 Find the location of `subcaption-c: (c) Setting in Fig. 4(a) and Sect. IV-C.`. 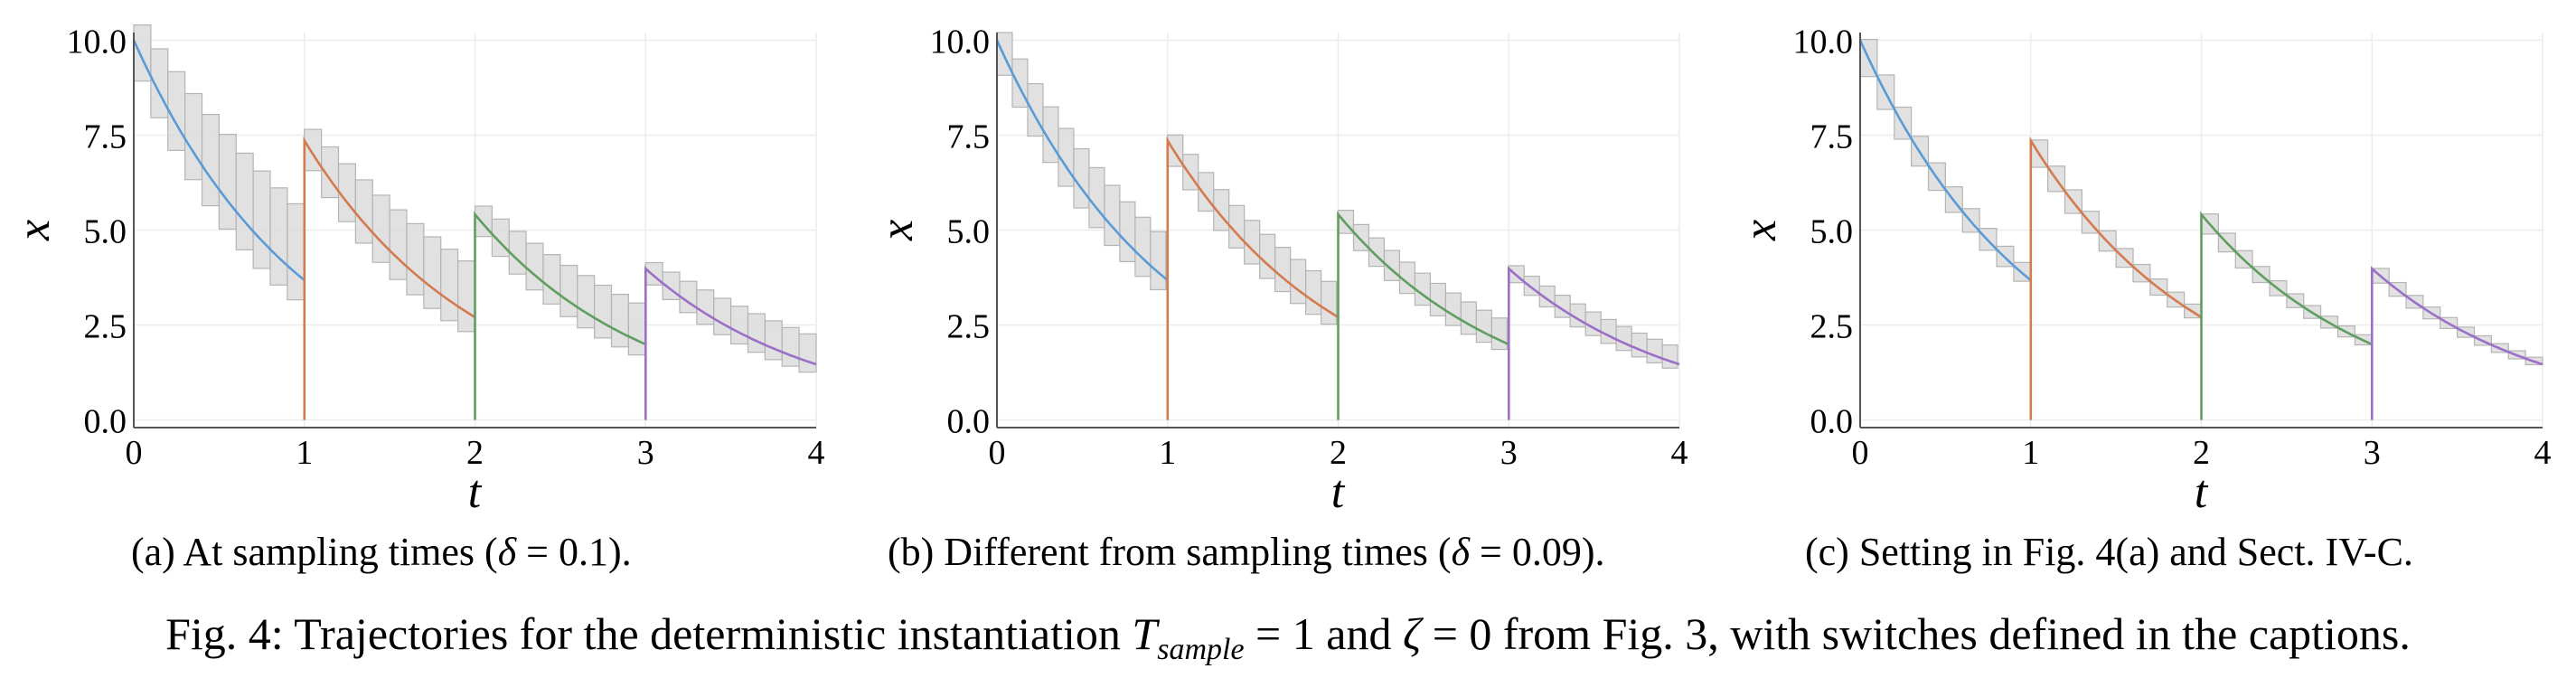

subcaption-c: (c) Setting in Fig. 4(a) and Sect. IV-C. is located at coordinates (2109, 552).